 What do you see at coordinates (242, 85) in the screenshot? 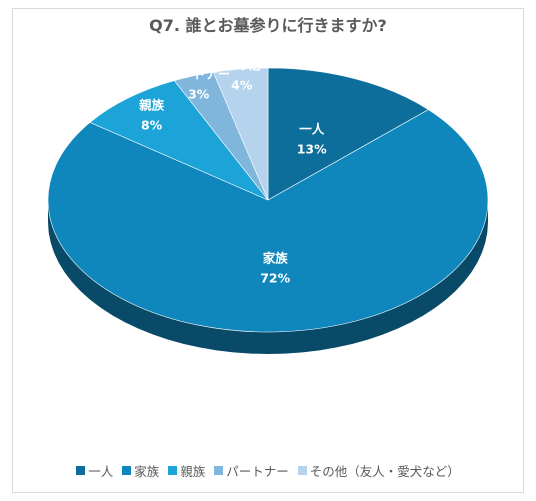
I see `slice-value-5: 4%` at bounding box center [242, 85].